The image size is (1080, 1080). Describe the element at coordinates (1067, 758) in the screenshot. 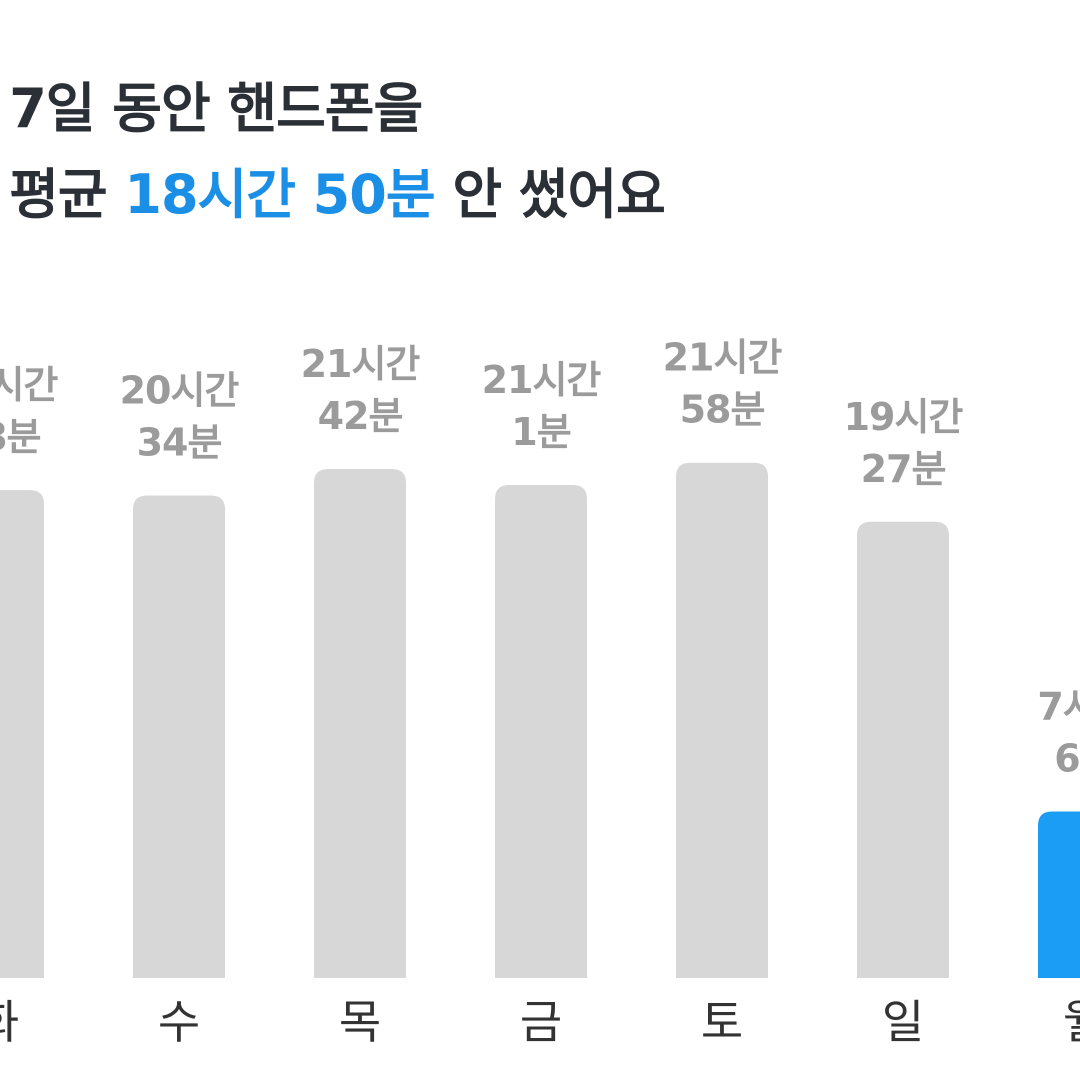

I see `bar-value-label-minutes-6: 6분` at that location.